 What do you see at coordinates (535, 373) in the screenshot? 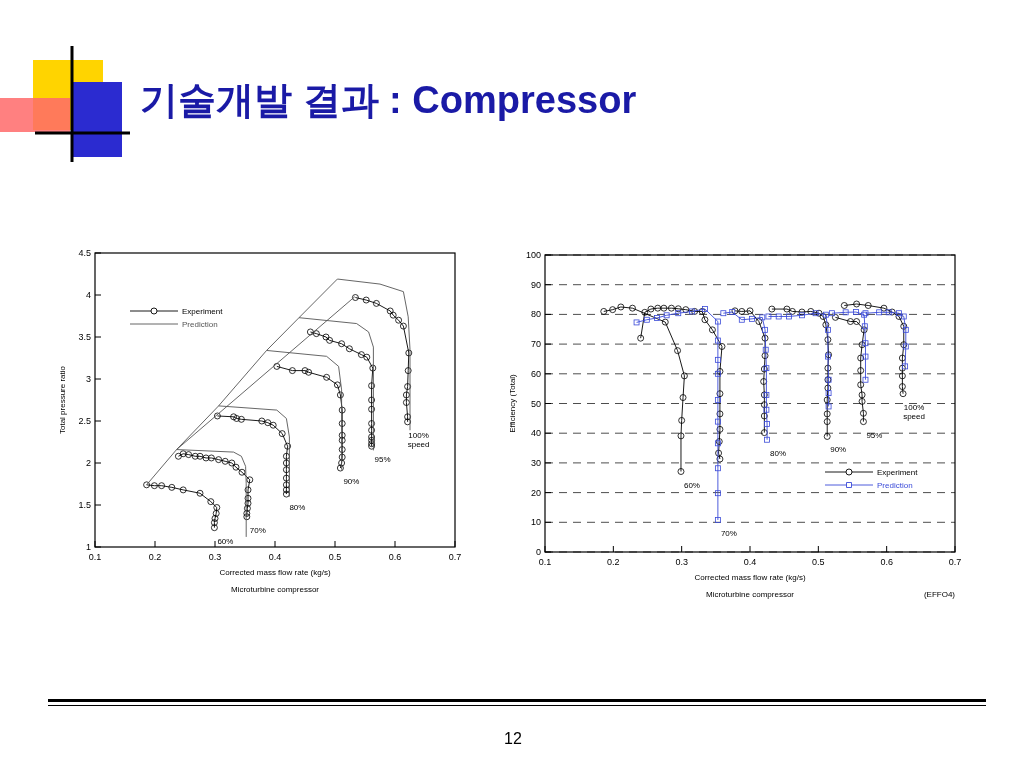
I see `y-tick-label: 60` at bounding box center [535, 373].